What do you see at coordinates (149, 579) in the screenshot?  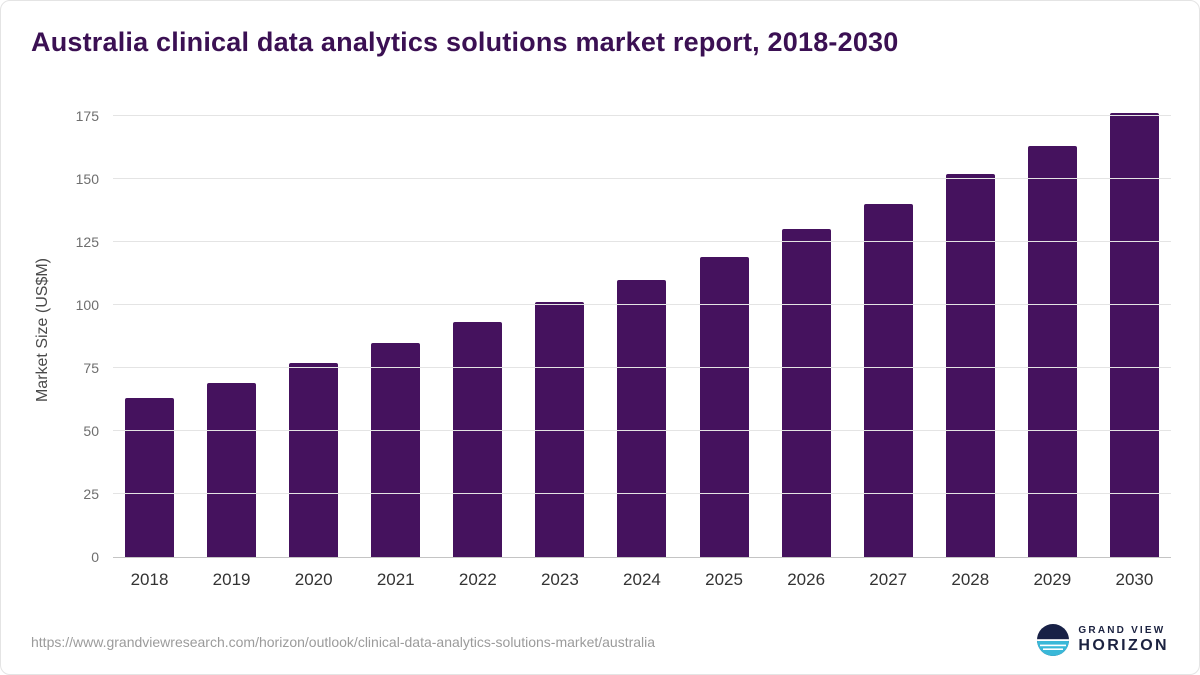 I see `x-tick-label: 2018` at bounding box center [149, 579].